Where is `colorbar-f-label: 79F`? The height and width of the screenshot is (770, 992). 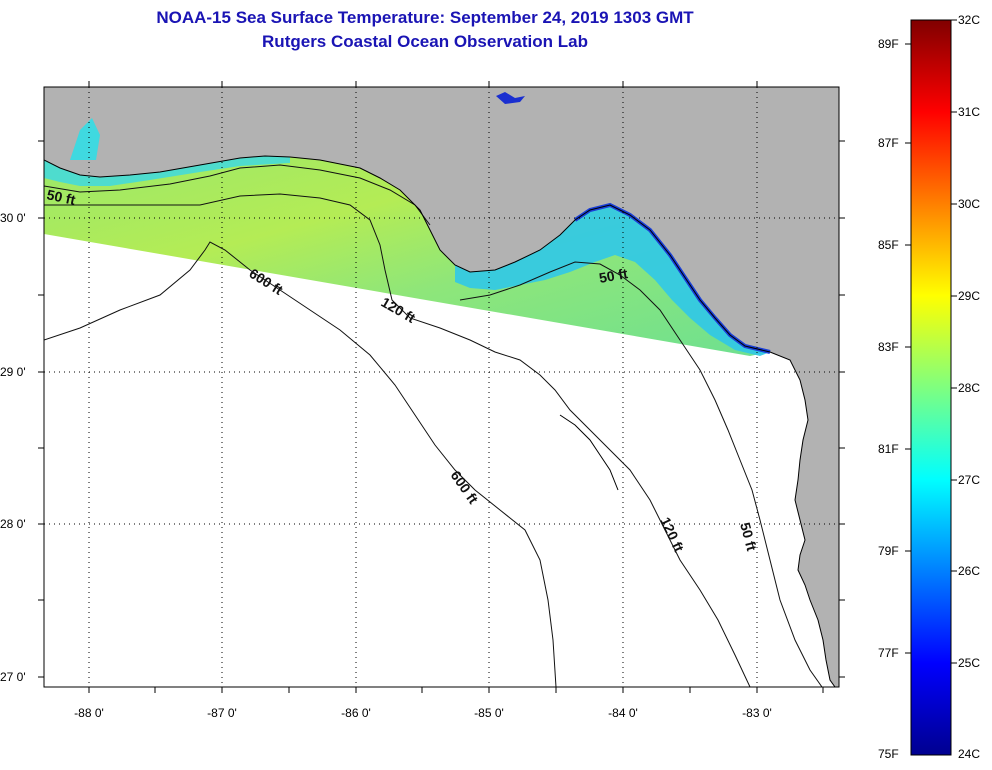 colorbar-f-label: 79F is located at coordinates (888, 551).